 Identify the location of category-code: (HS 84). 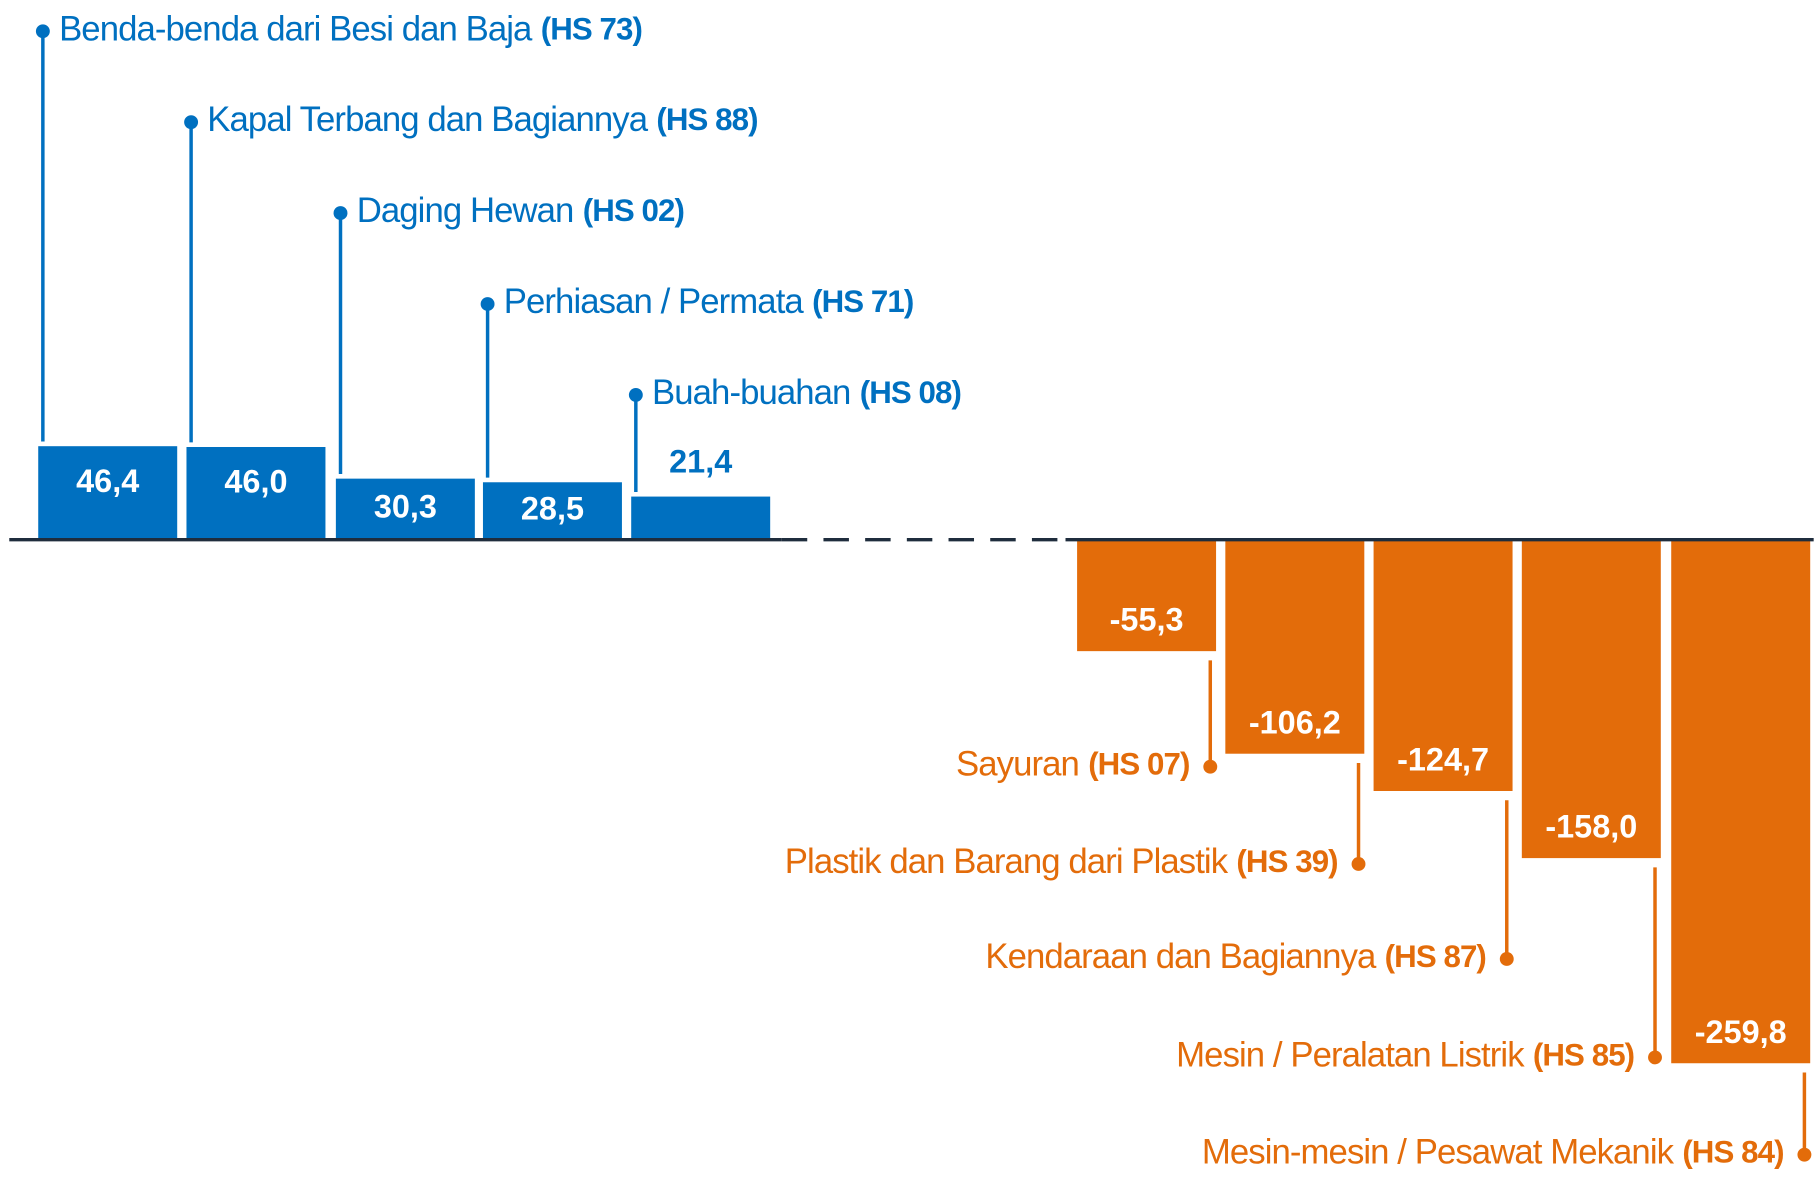
(1732, 1152).